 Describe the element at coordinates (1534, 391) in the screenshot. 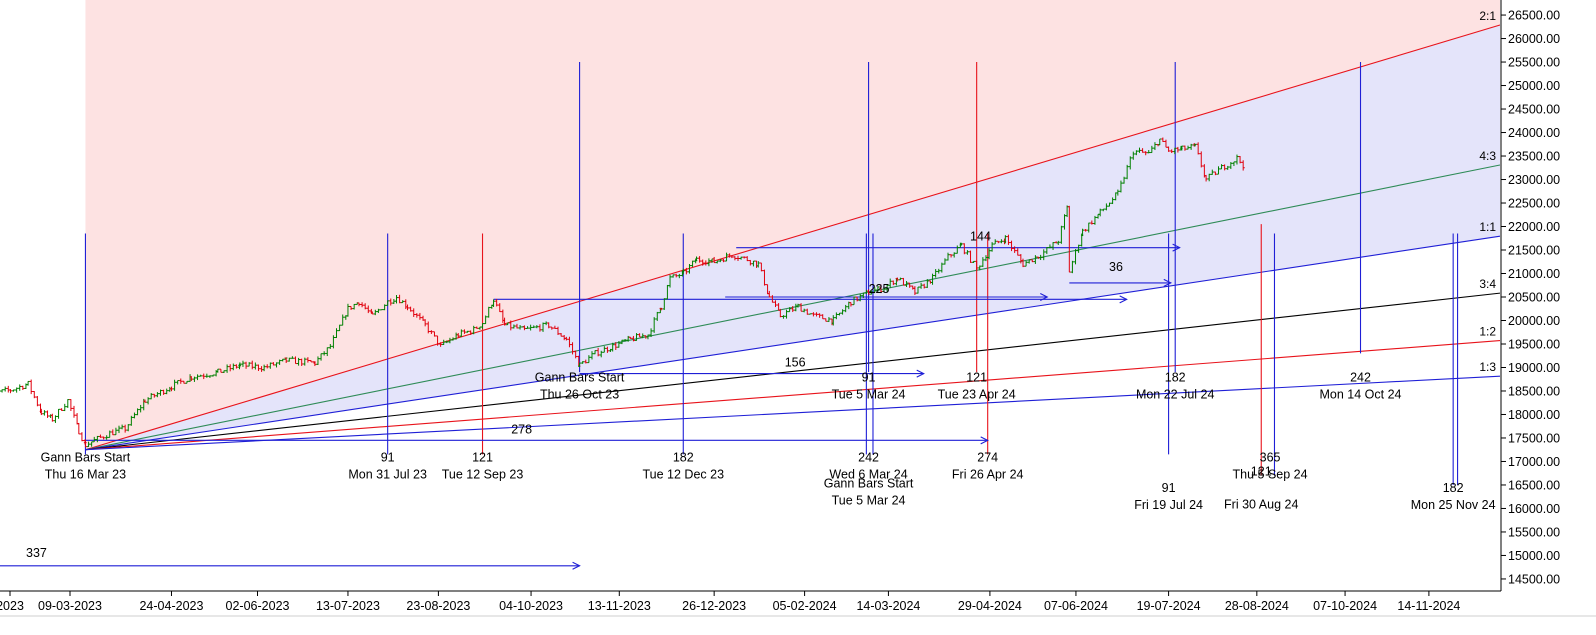

I see `y-tick-label: 18500.00` at that location.